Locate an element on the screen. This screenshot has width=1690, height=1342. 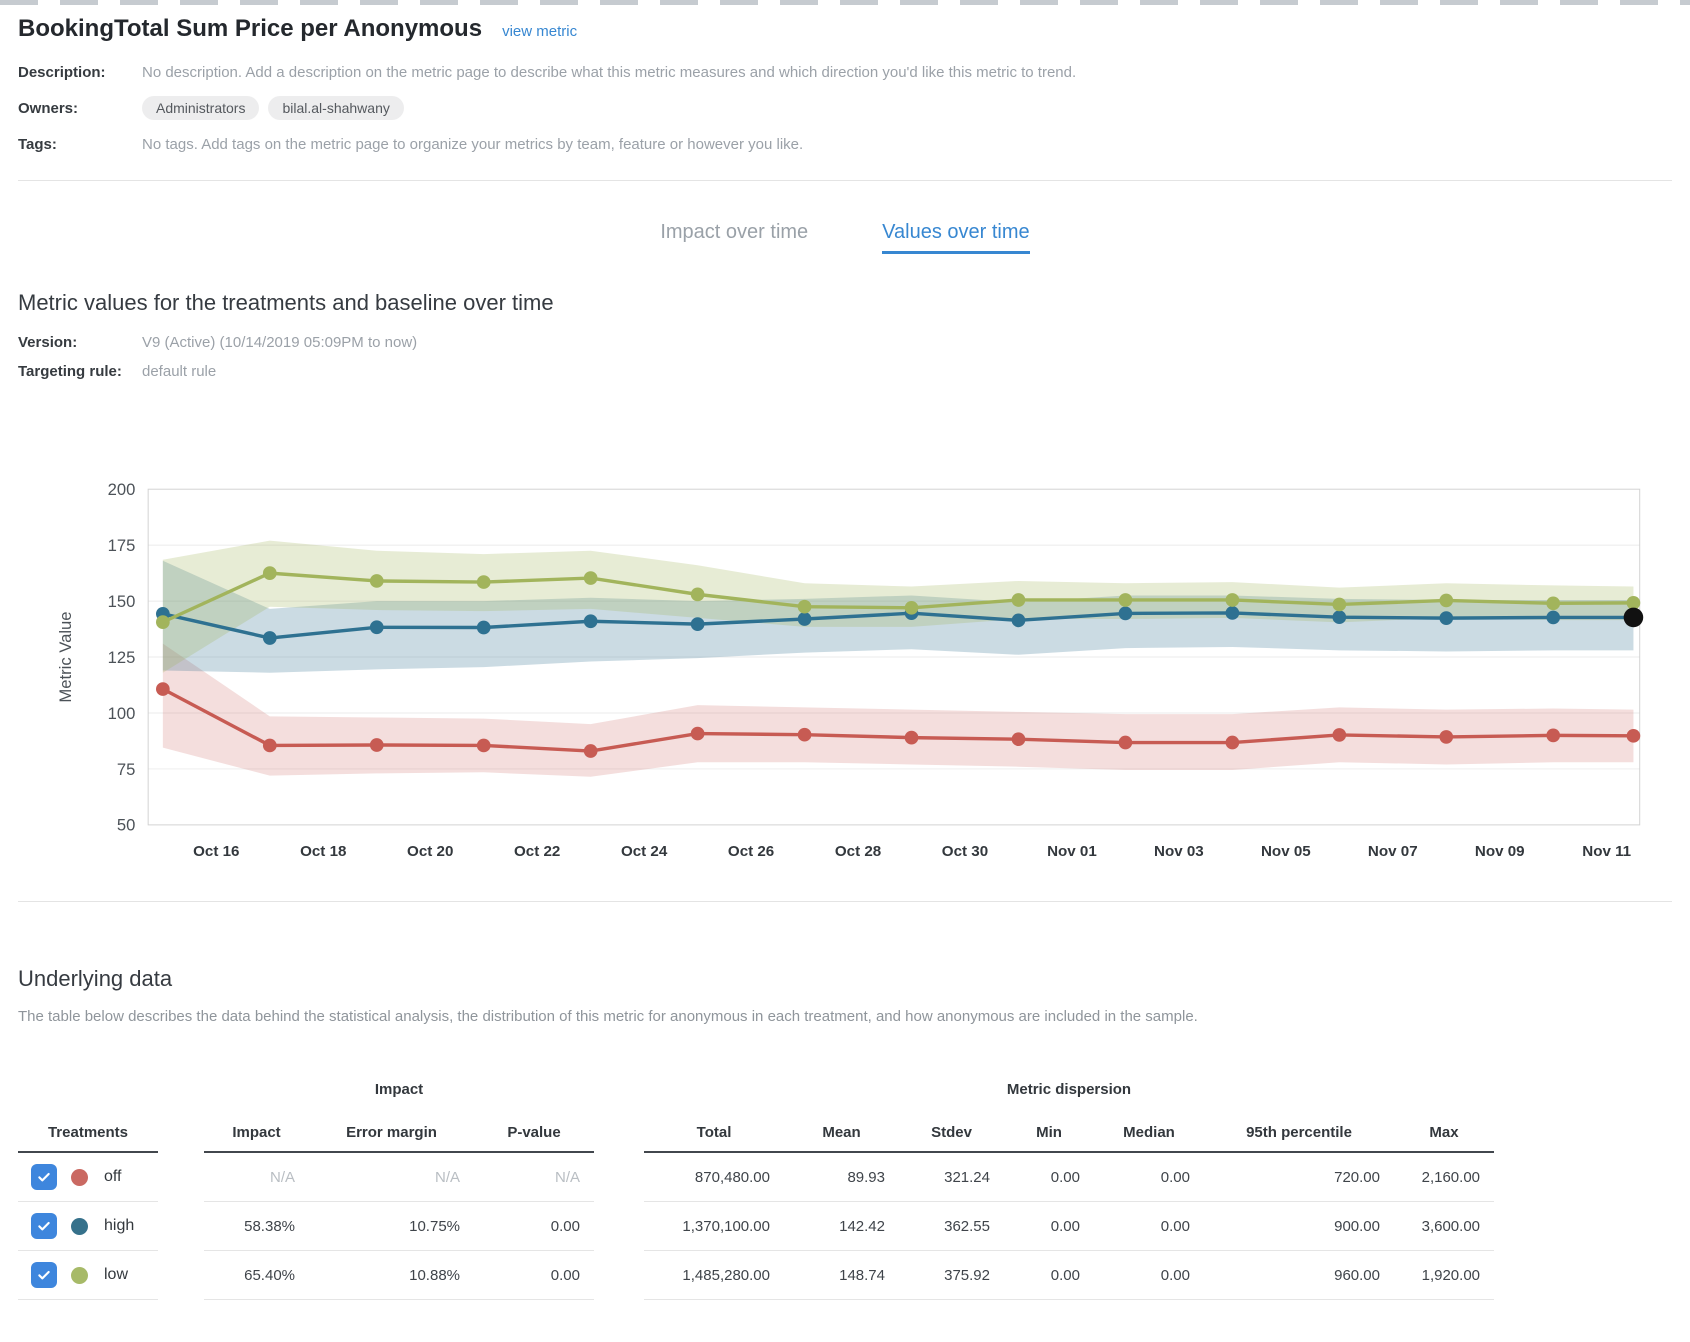
underlying-data-heading: Underlying data is located at coordinates (95, 978).